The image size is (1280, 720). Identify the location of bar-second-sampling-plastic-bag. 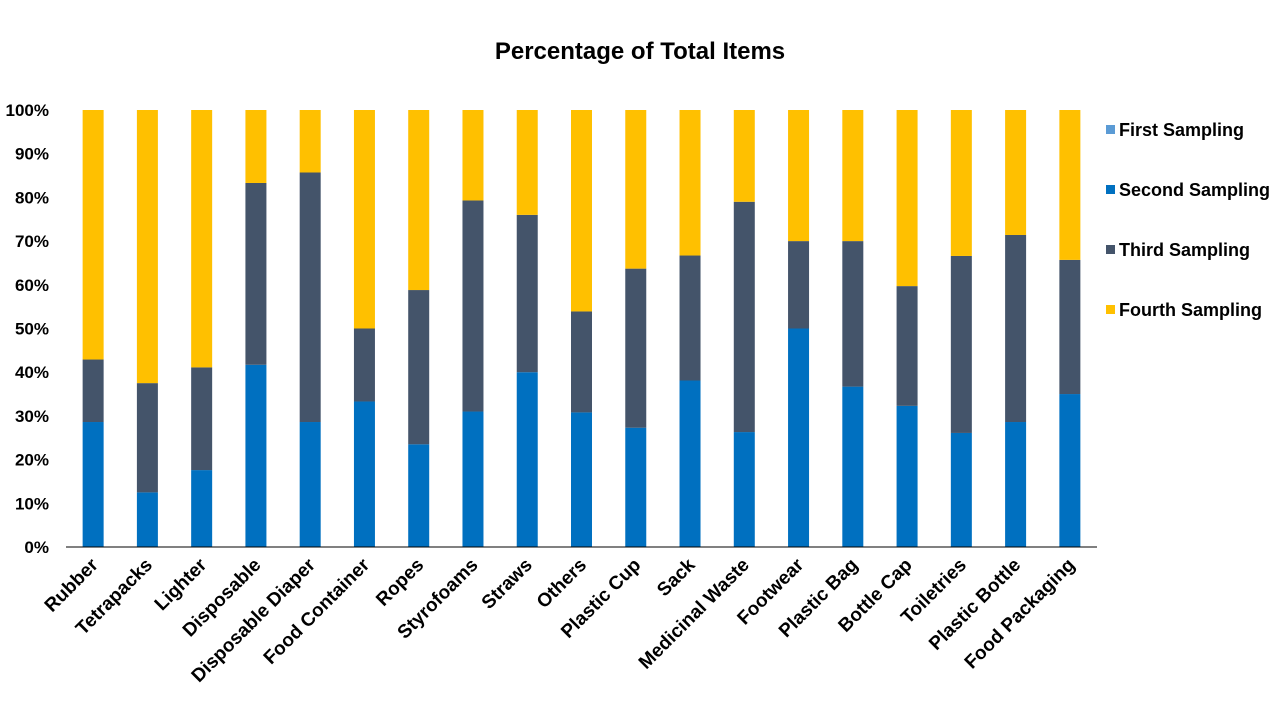
(853, 466).